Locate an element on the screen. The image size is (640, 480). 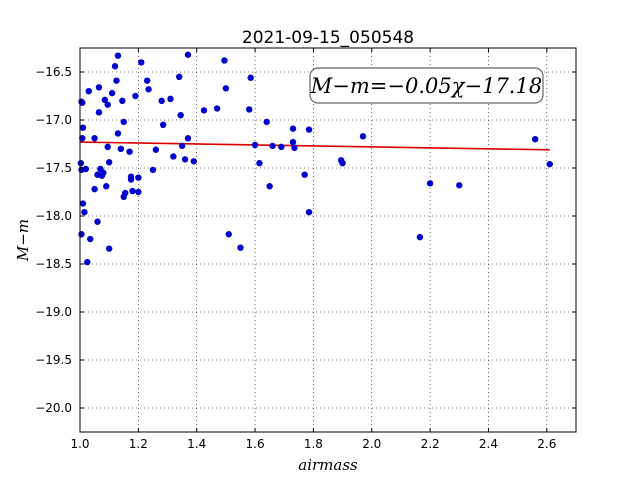
x-tick-label: 2.4 is located at coordinates (488, 444).